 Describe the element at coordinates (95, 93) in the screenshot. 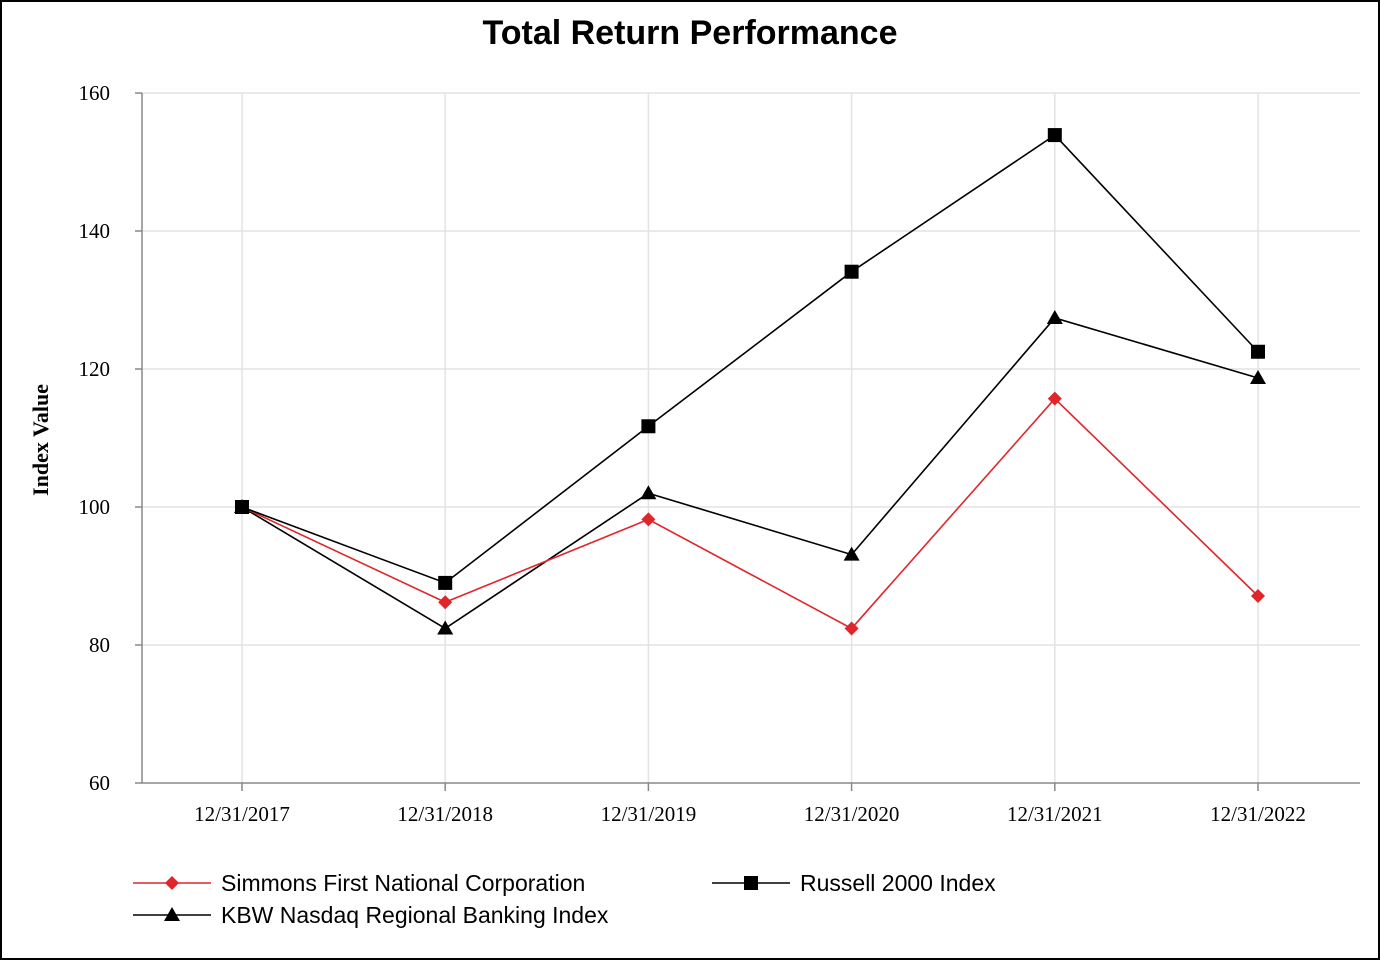

I see `y-tick-label: 160` at that location.